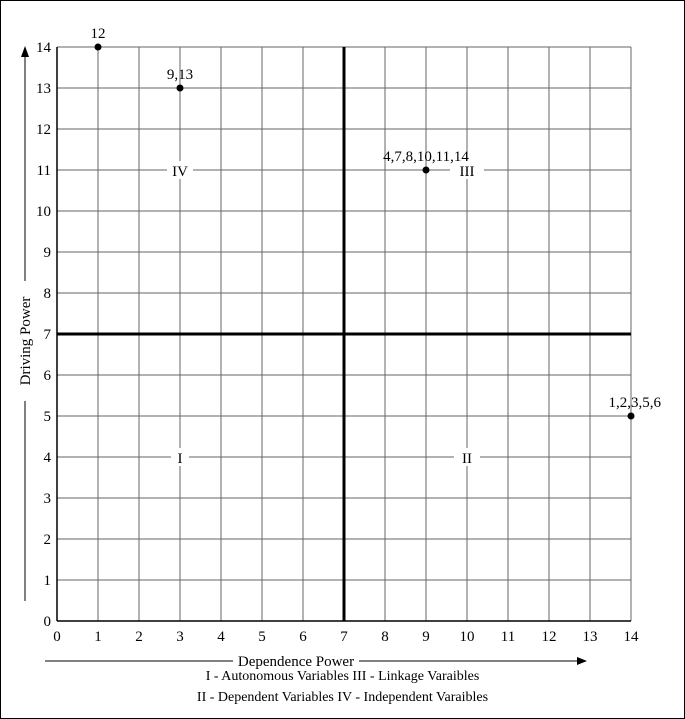 The image size is (685, 719). I want to click on x-tick-label: 2, so click(139, 637).